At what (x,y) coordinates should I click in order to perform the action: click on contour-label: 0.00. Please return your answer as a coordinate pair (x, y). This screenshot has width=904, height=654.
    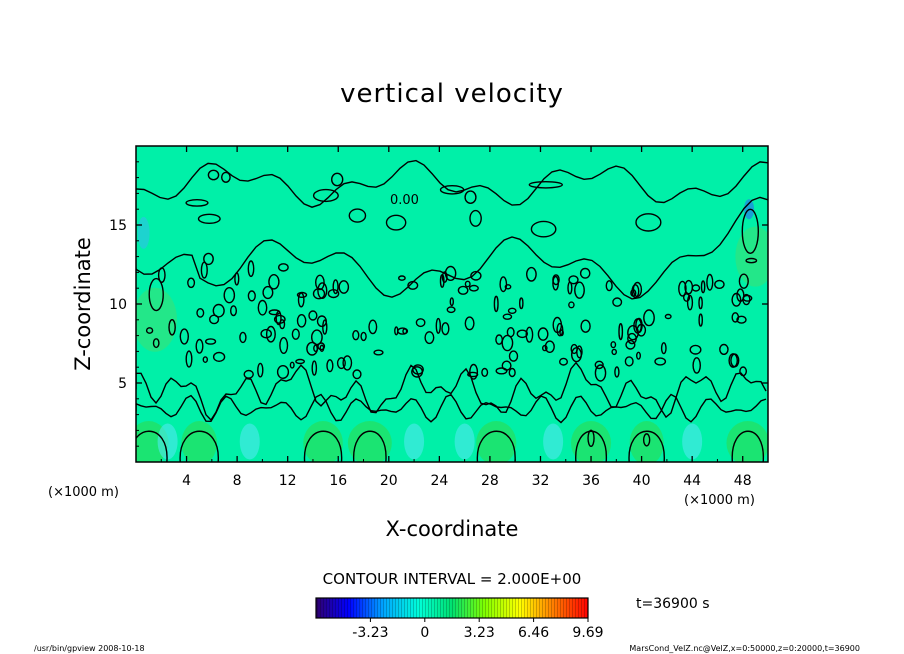
    Looking at the image, I should click on (404, 200).